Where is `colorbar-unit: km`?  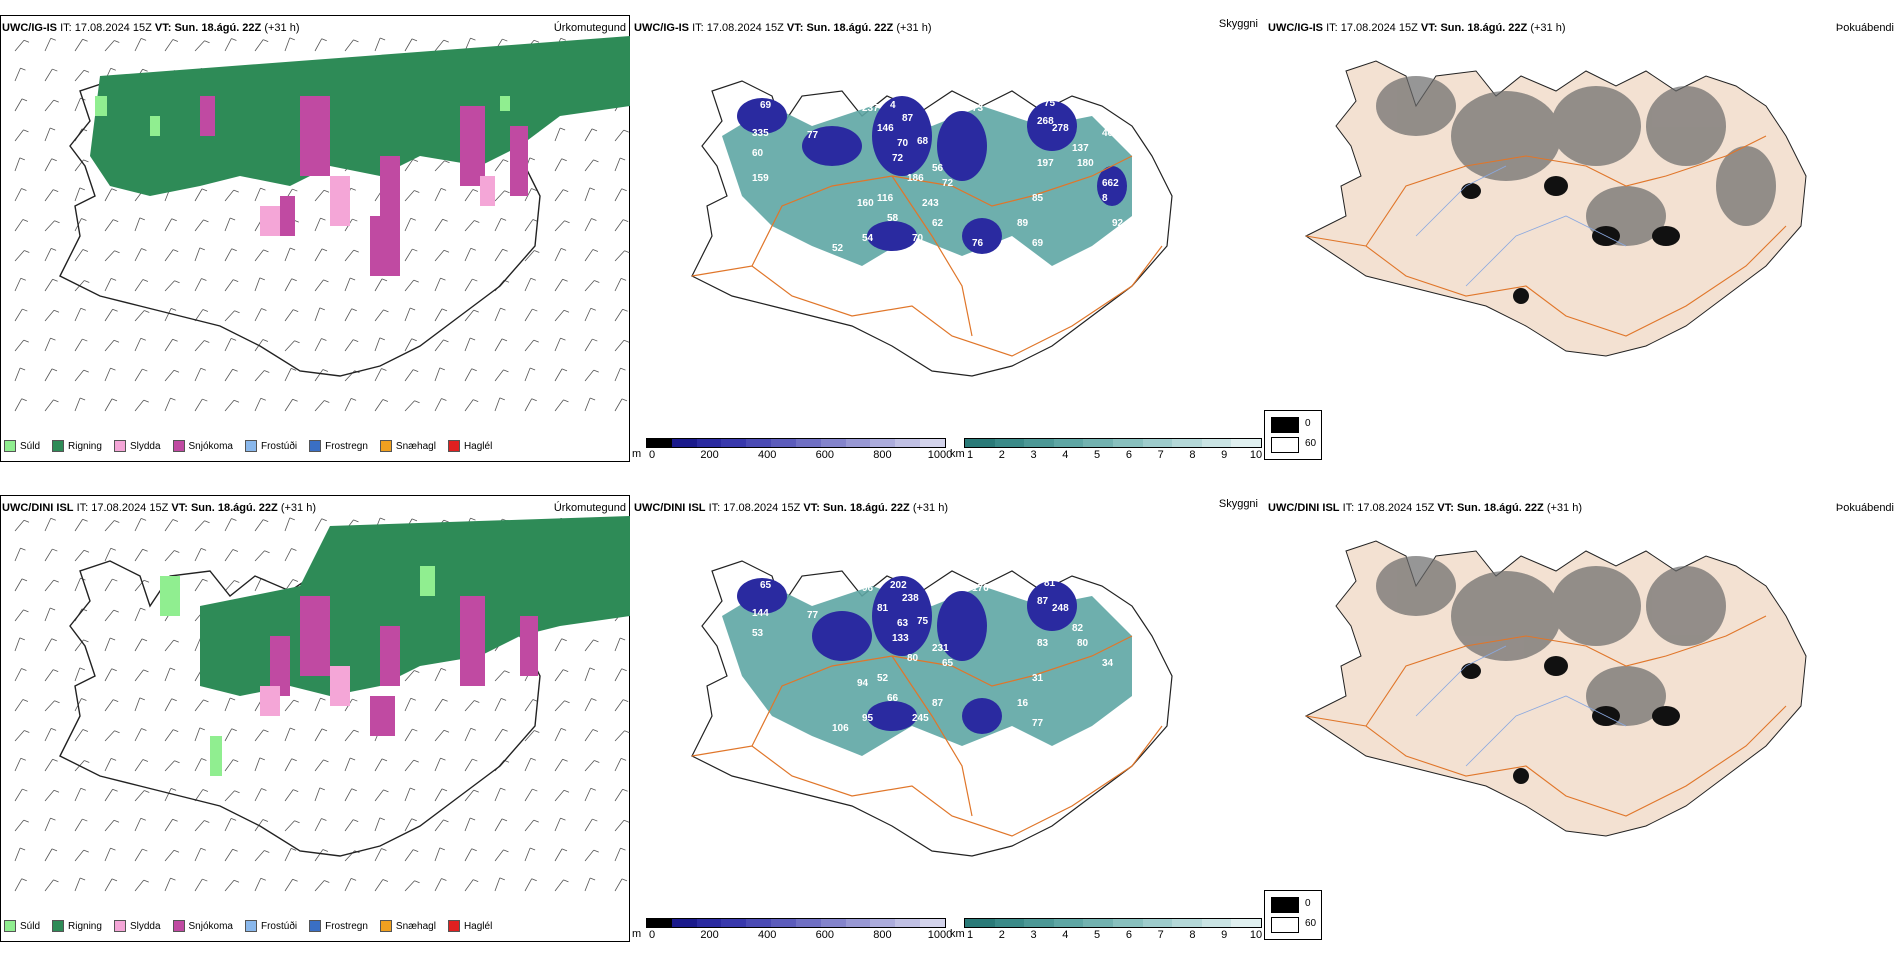 colorbar-unit: km is located at coordinates (957, 934).